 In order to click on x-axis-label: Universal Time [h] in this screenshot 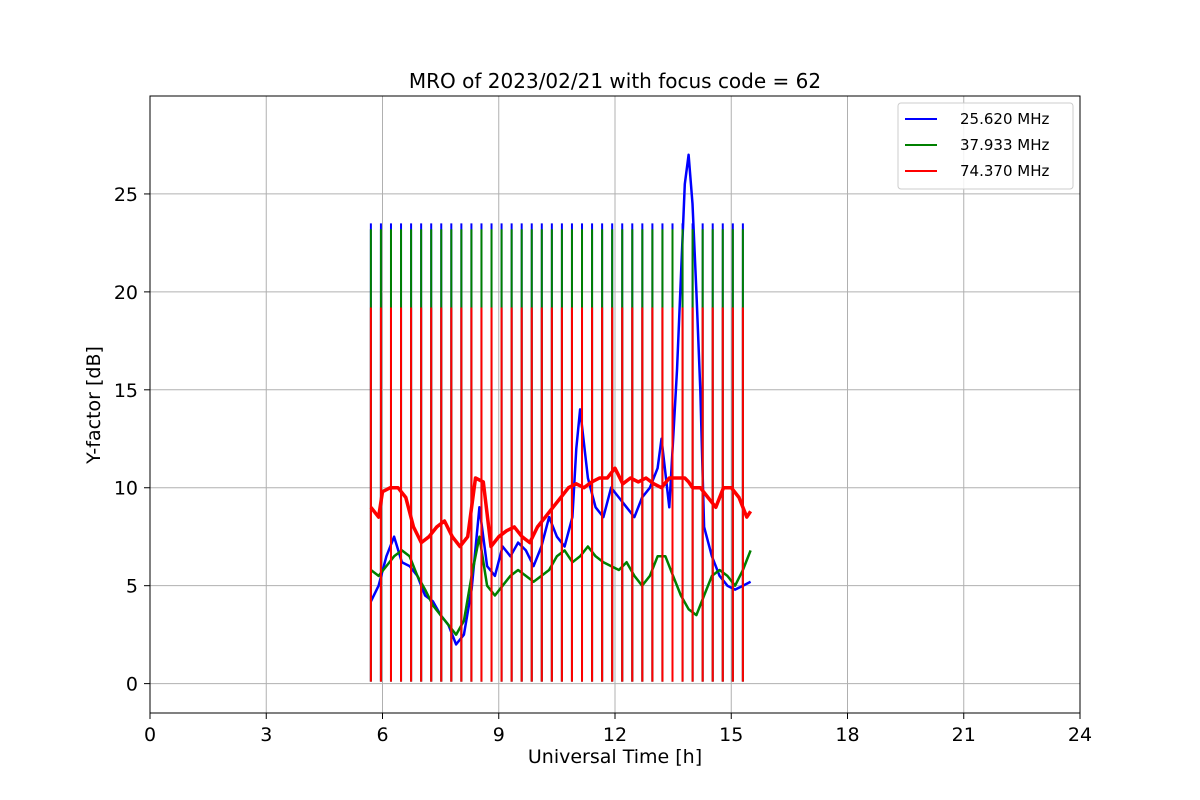, I will do `click(615, 757)`.